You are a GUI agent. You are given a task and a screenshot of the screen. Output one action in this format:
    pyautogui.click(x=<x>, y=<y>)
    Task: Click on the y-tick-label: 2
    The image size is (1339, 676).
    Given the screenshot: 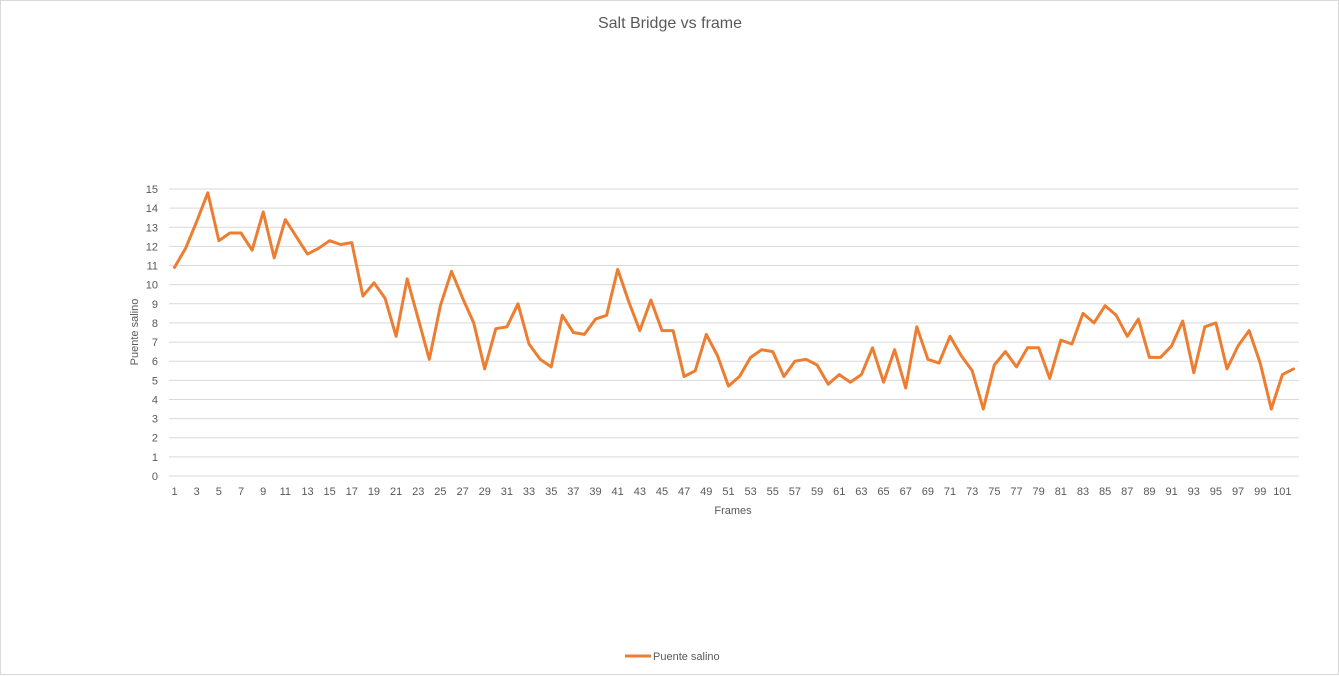 What is the action you would take?
    pyautogui.click(x=155, y=439)
    